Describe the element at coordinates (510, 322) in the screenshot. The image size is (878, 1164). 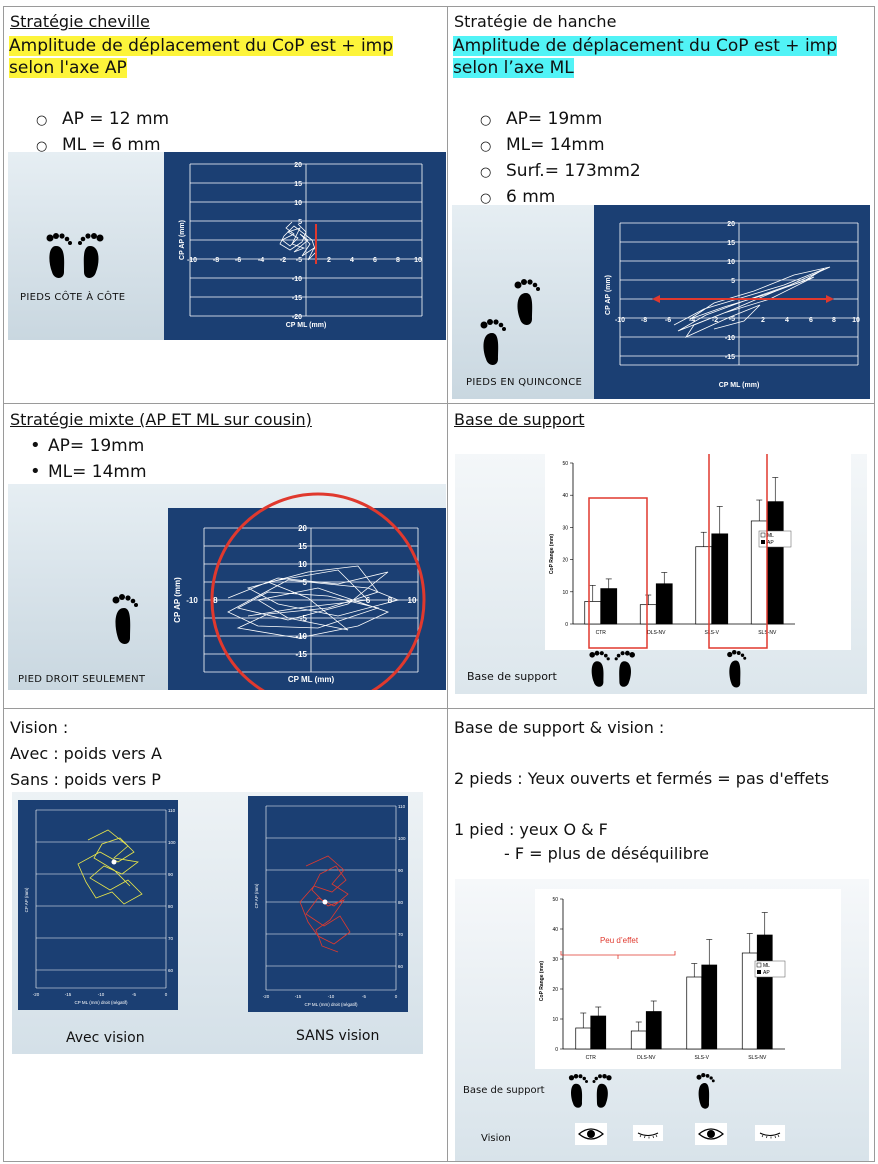
I see `staggered-feet-icon` at that location.